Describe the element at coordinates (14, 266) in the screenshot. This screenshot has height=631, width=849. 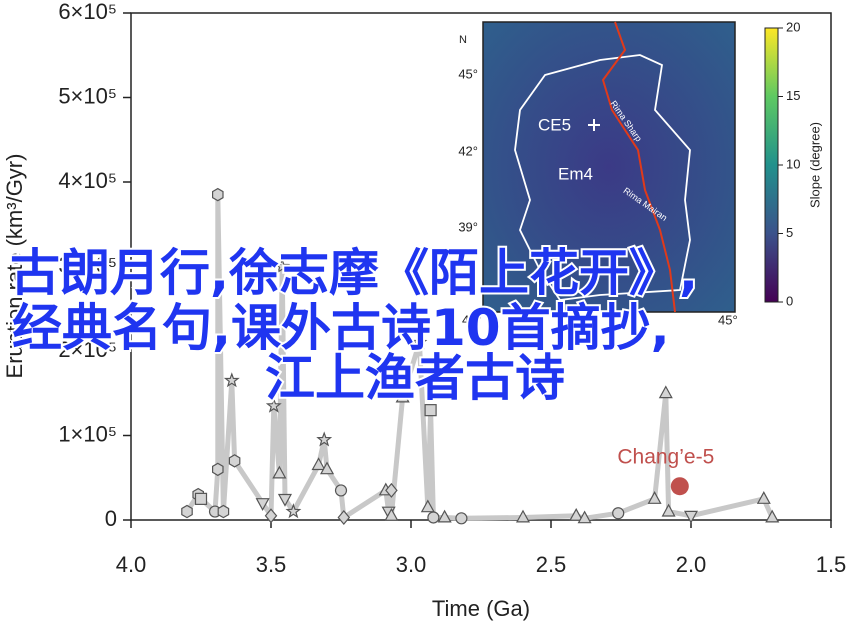
I see `y-axis-title: Eruption rate (km³/Gyr)` at that location.